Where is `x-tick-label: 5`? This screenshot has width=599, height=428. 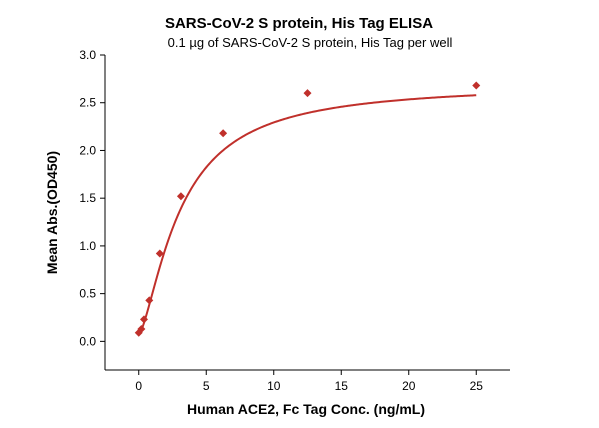 x-tick-label: 5 is located at coordinates (206, 386).